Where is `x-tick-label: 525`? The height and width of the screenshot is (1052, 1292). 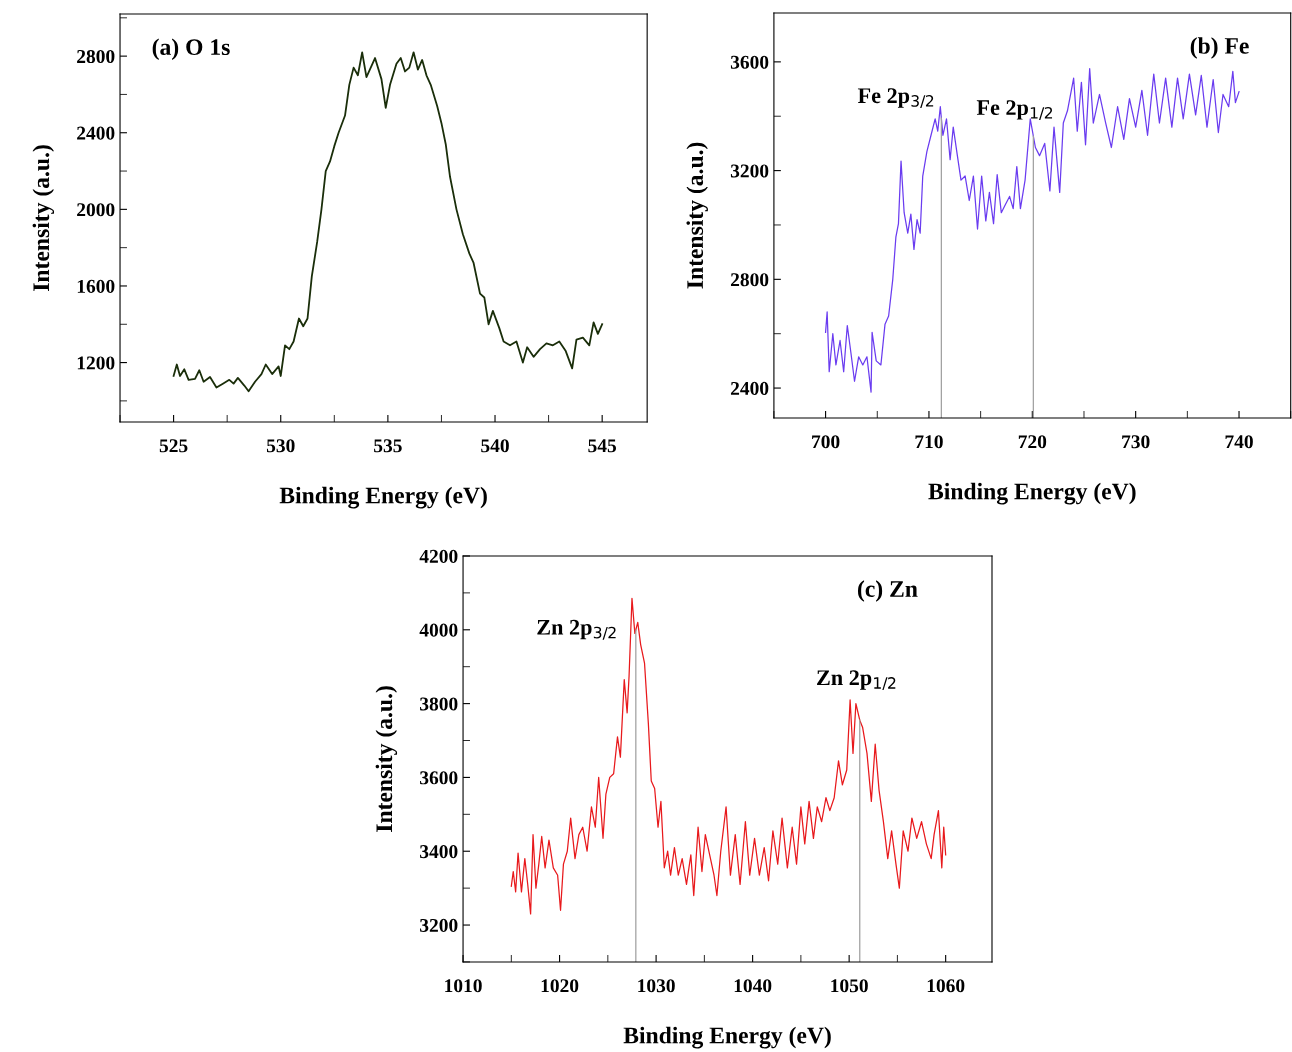
x-tick-label: 525 is located at coordinates (173, 446).